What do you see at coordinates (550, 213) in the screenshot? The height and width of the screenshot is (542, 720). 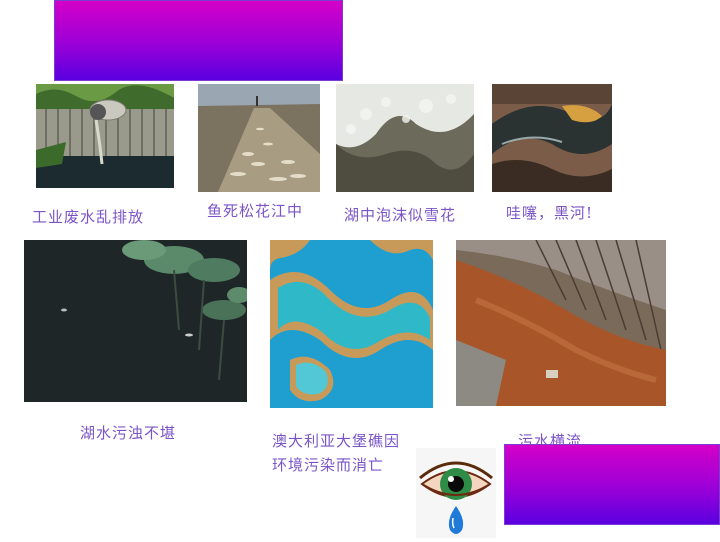 I see `caption-black-river: 哇噻，黑河!` at bounding box center [550, 213].